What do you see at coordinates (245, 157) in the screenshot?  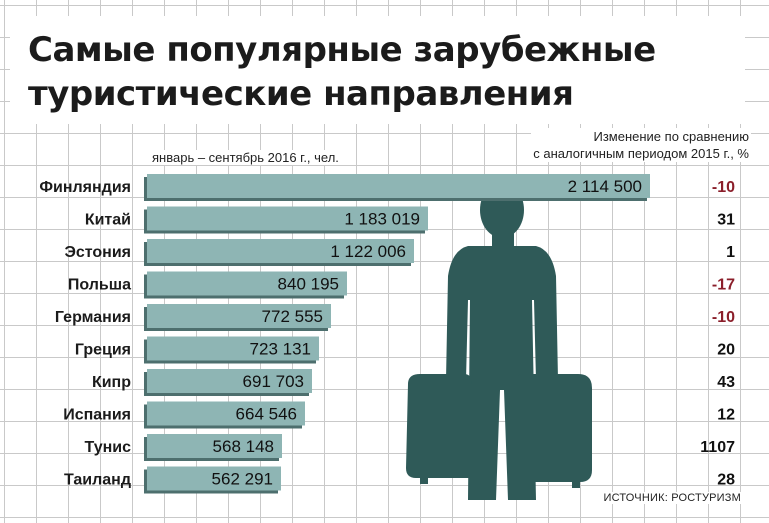 I see `chart-subtitle: январь – сентябрь 2016 г., чел.` at bounding box center [245, 157].